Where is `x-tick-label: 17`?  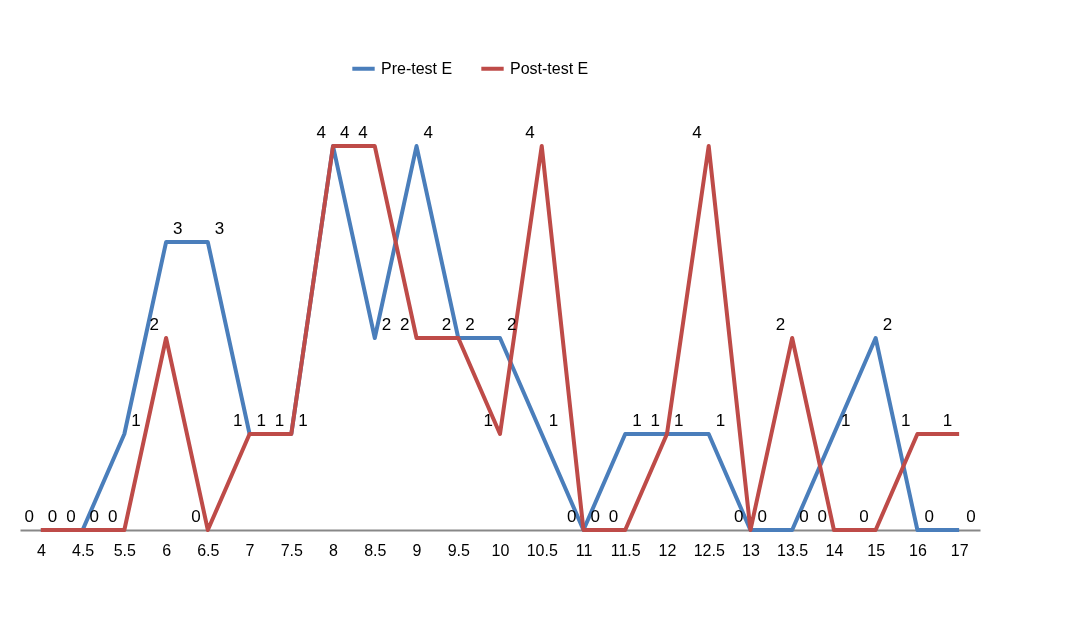
x-tick-label: 17 is located at coordinates (959, 550).